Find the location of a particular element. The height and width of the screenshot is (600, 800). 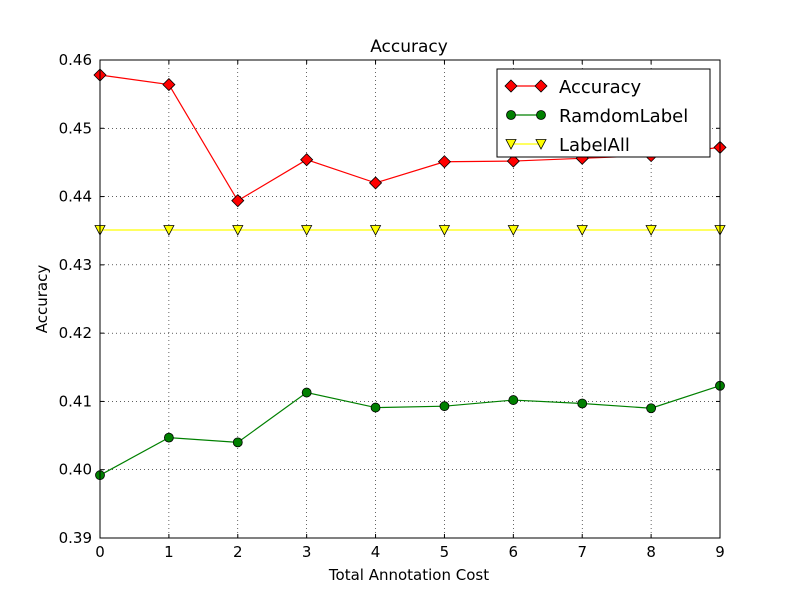

legend-item-ramdomlabel: RamdomLabel is located at coordinates (597, 116).